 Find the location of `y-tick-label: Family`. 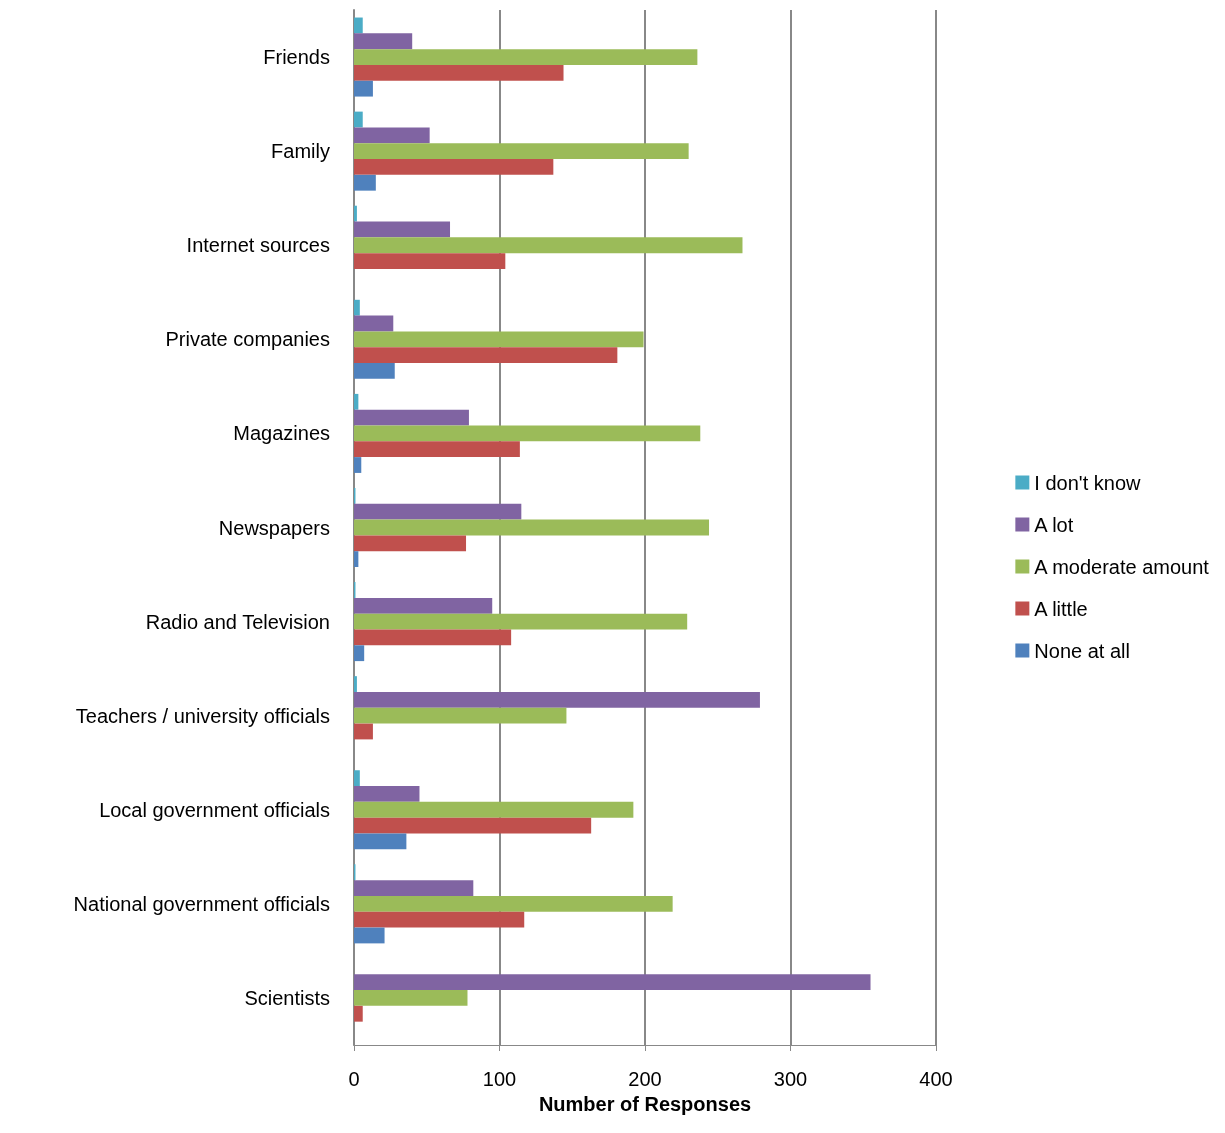

y-tick-label: Family is located at coordinates (300, 151).